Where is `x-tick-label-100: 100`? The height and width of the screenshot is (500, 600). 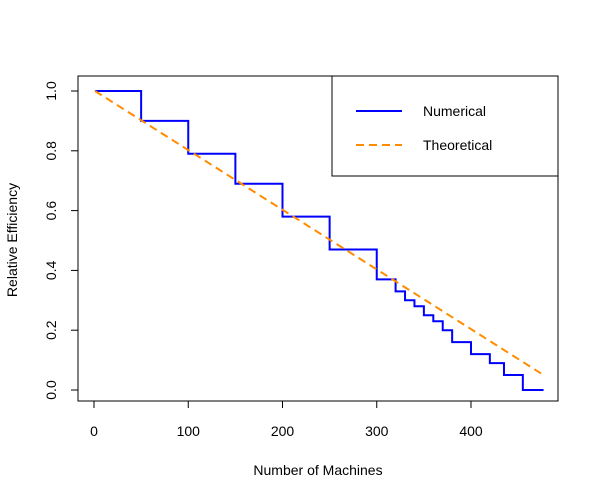
x-tick-label-100: 100 is located at coordinates (189, 431).